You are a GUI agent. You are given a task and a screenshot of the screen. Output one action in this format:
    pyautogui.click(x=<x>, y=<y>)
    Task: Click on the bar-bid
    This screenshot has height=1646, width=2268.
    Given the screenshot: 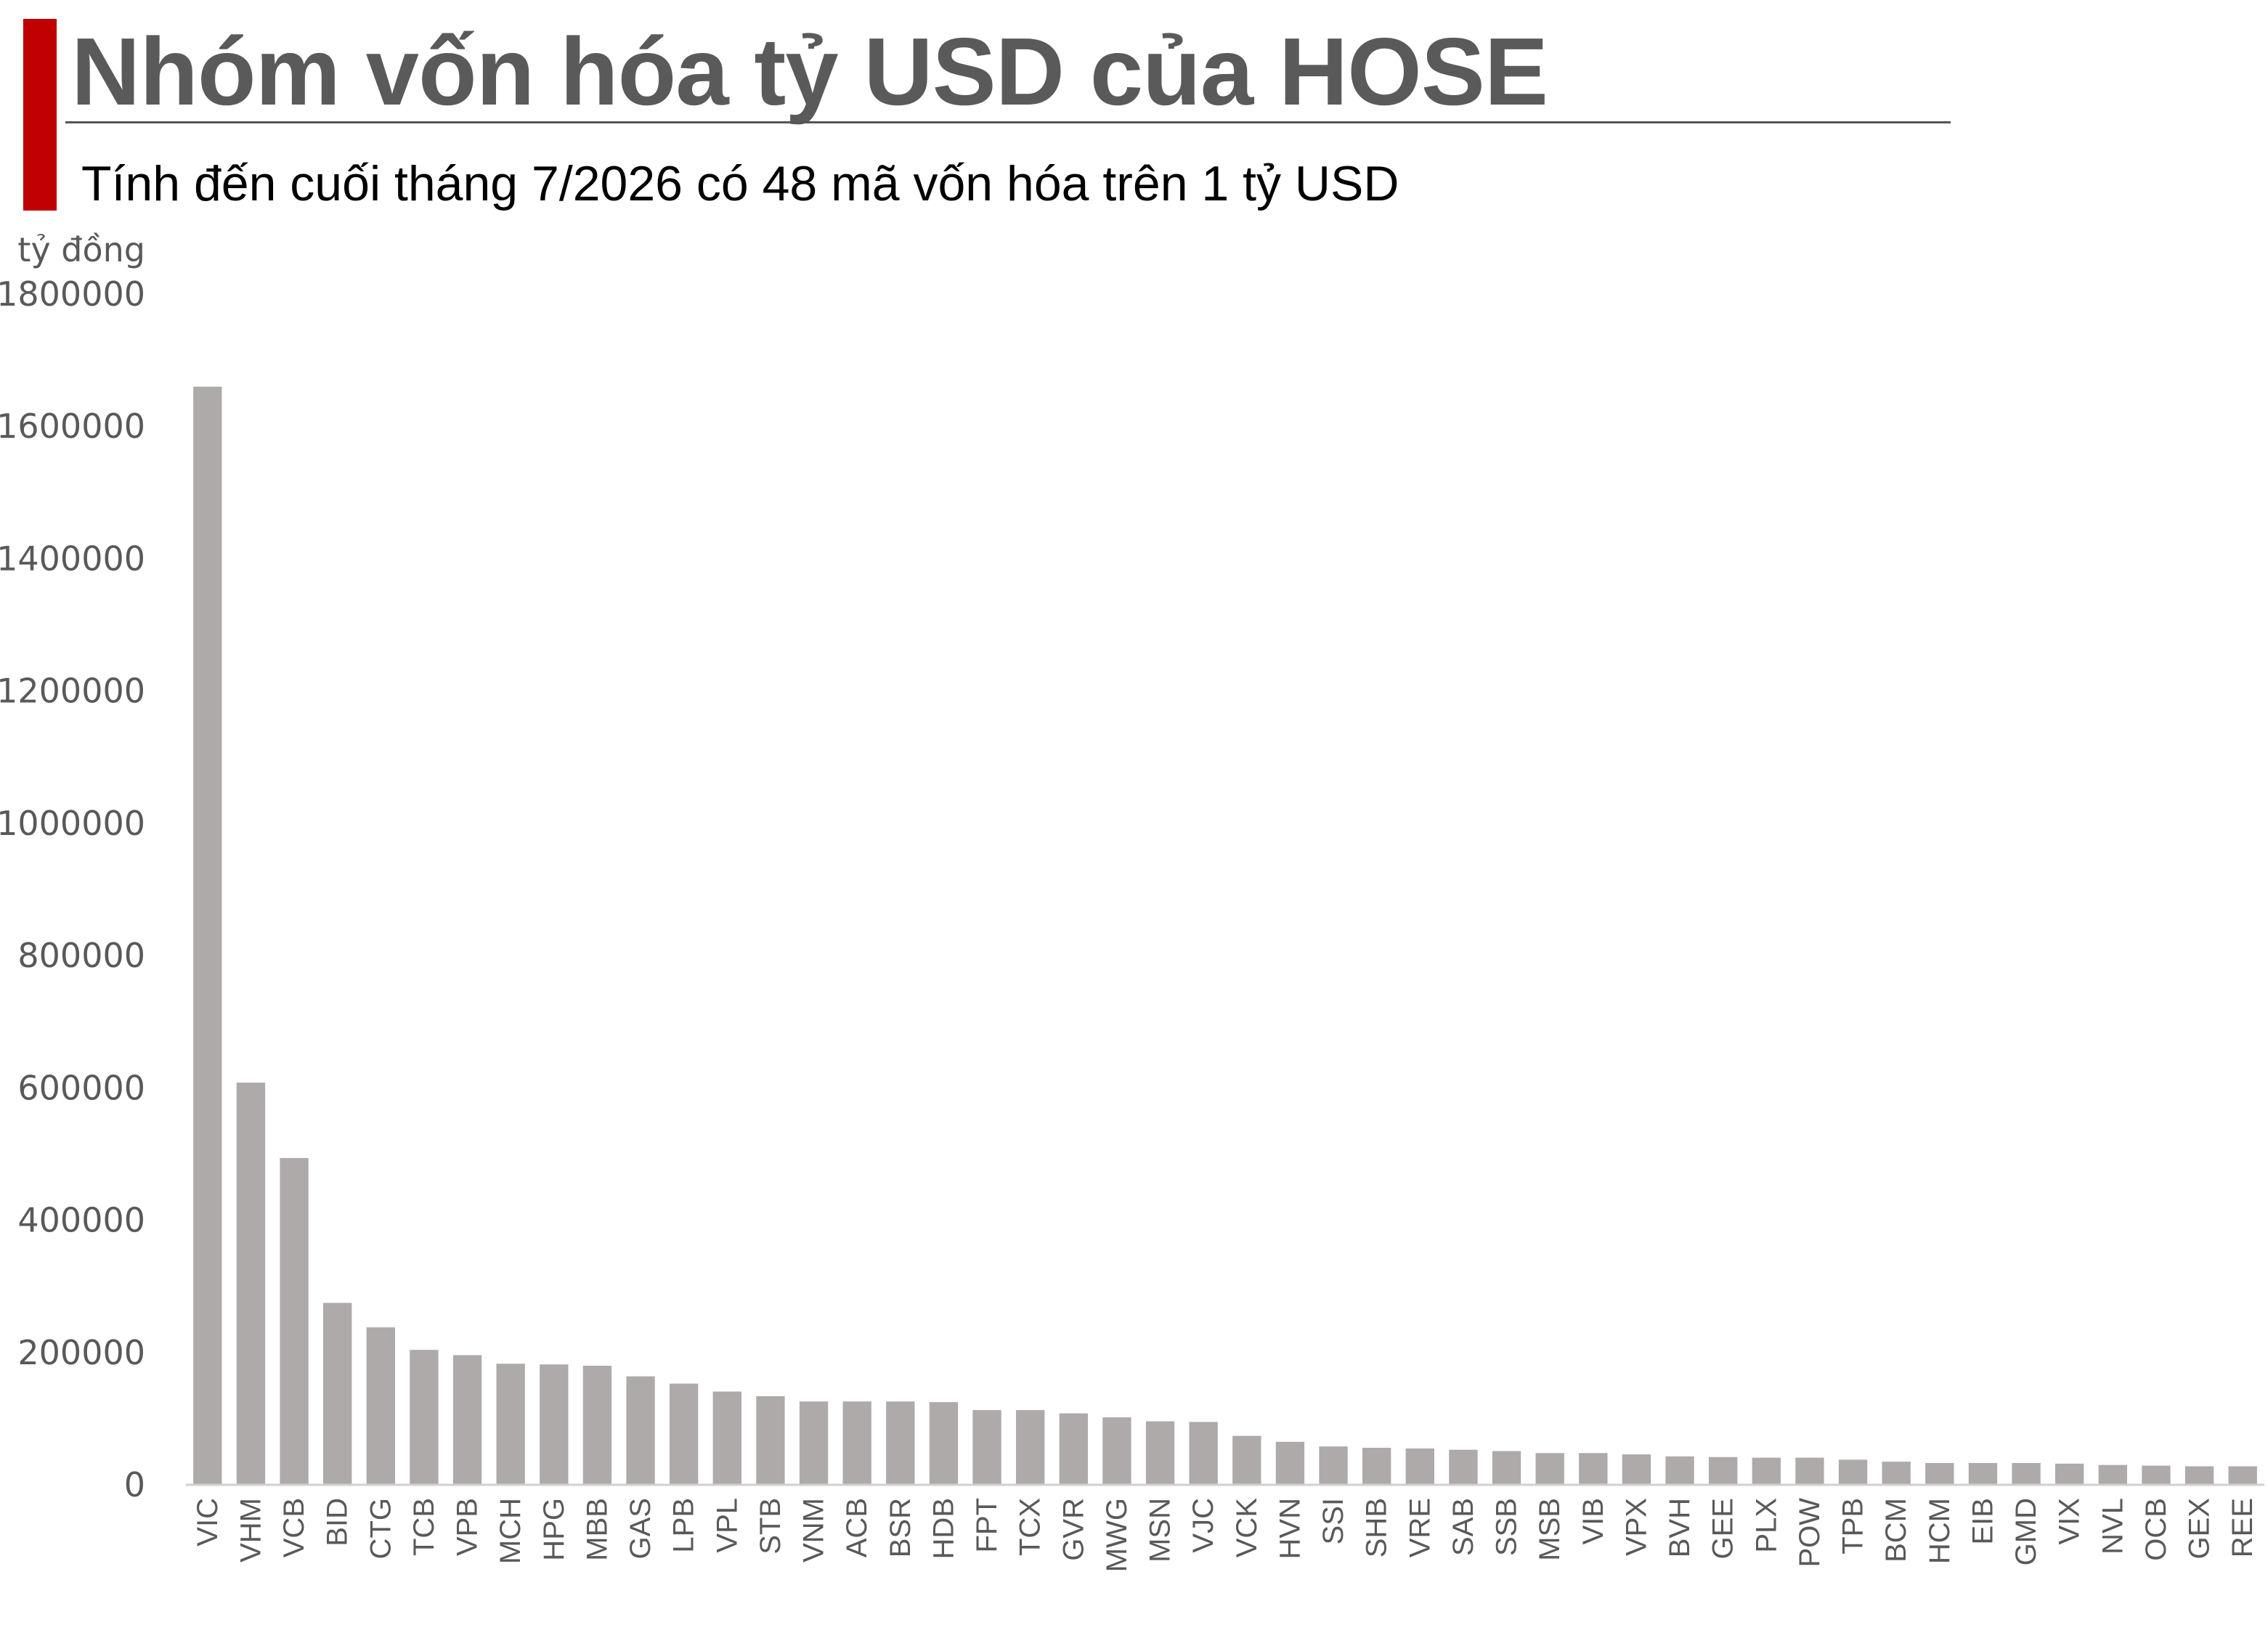 What is the action you would take?
    pyautogui.click(x=337, y=1394)
    